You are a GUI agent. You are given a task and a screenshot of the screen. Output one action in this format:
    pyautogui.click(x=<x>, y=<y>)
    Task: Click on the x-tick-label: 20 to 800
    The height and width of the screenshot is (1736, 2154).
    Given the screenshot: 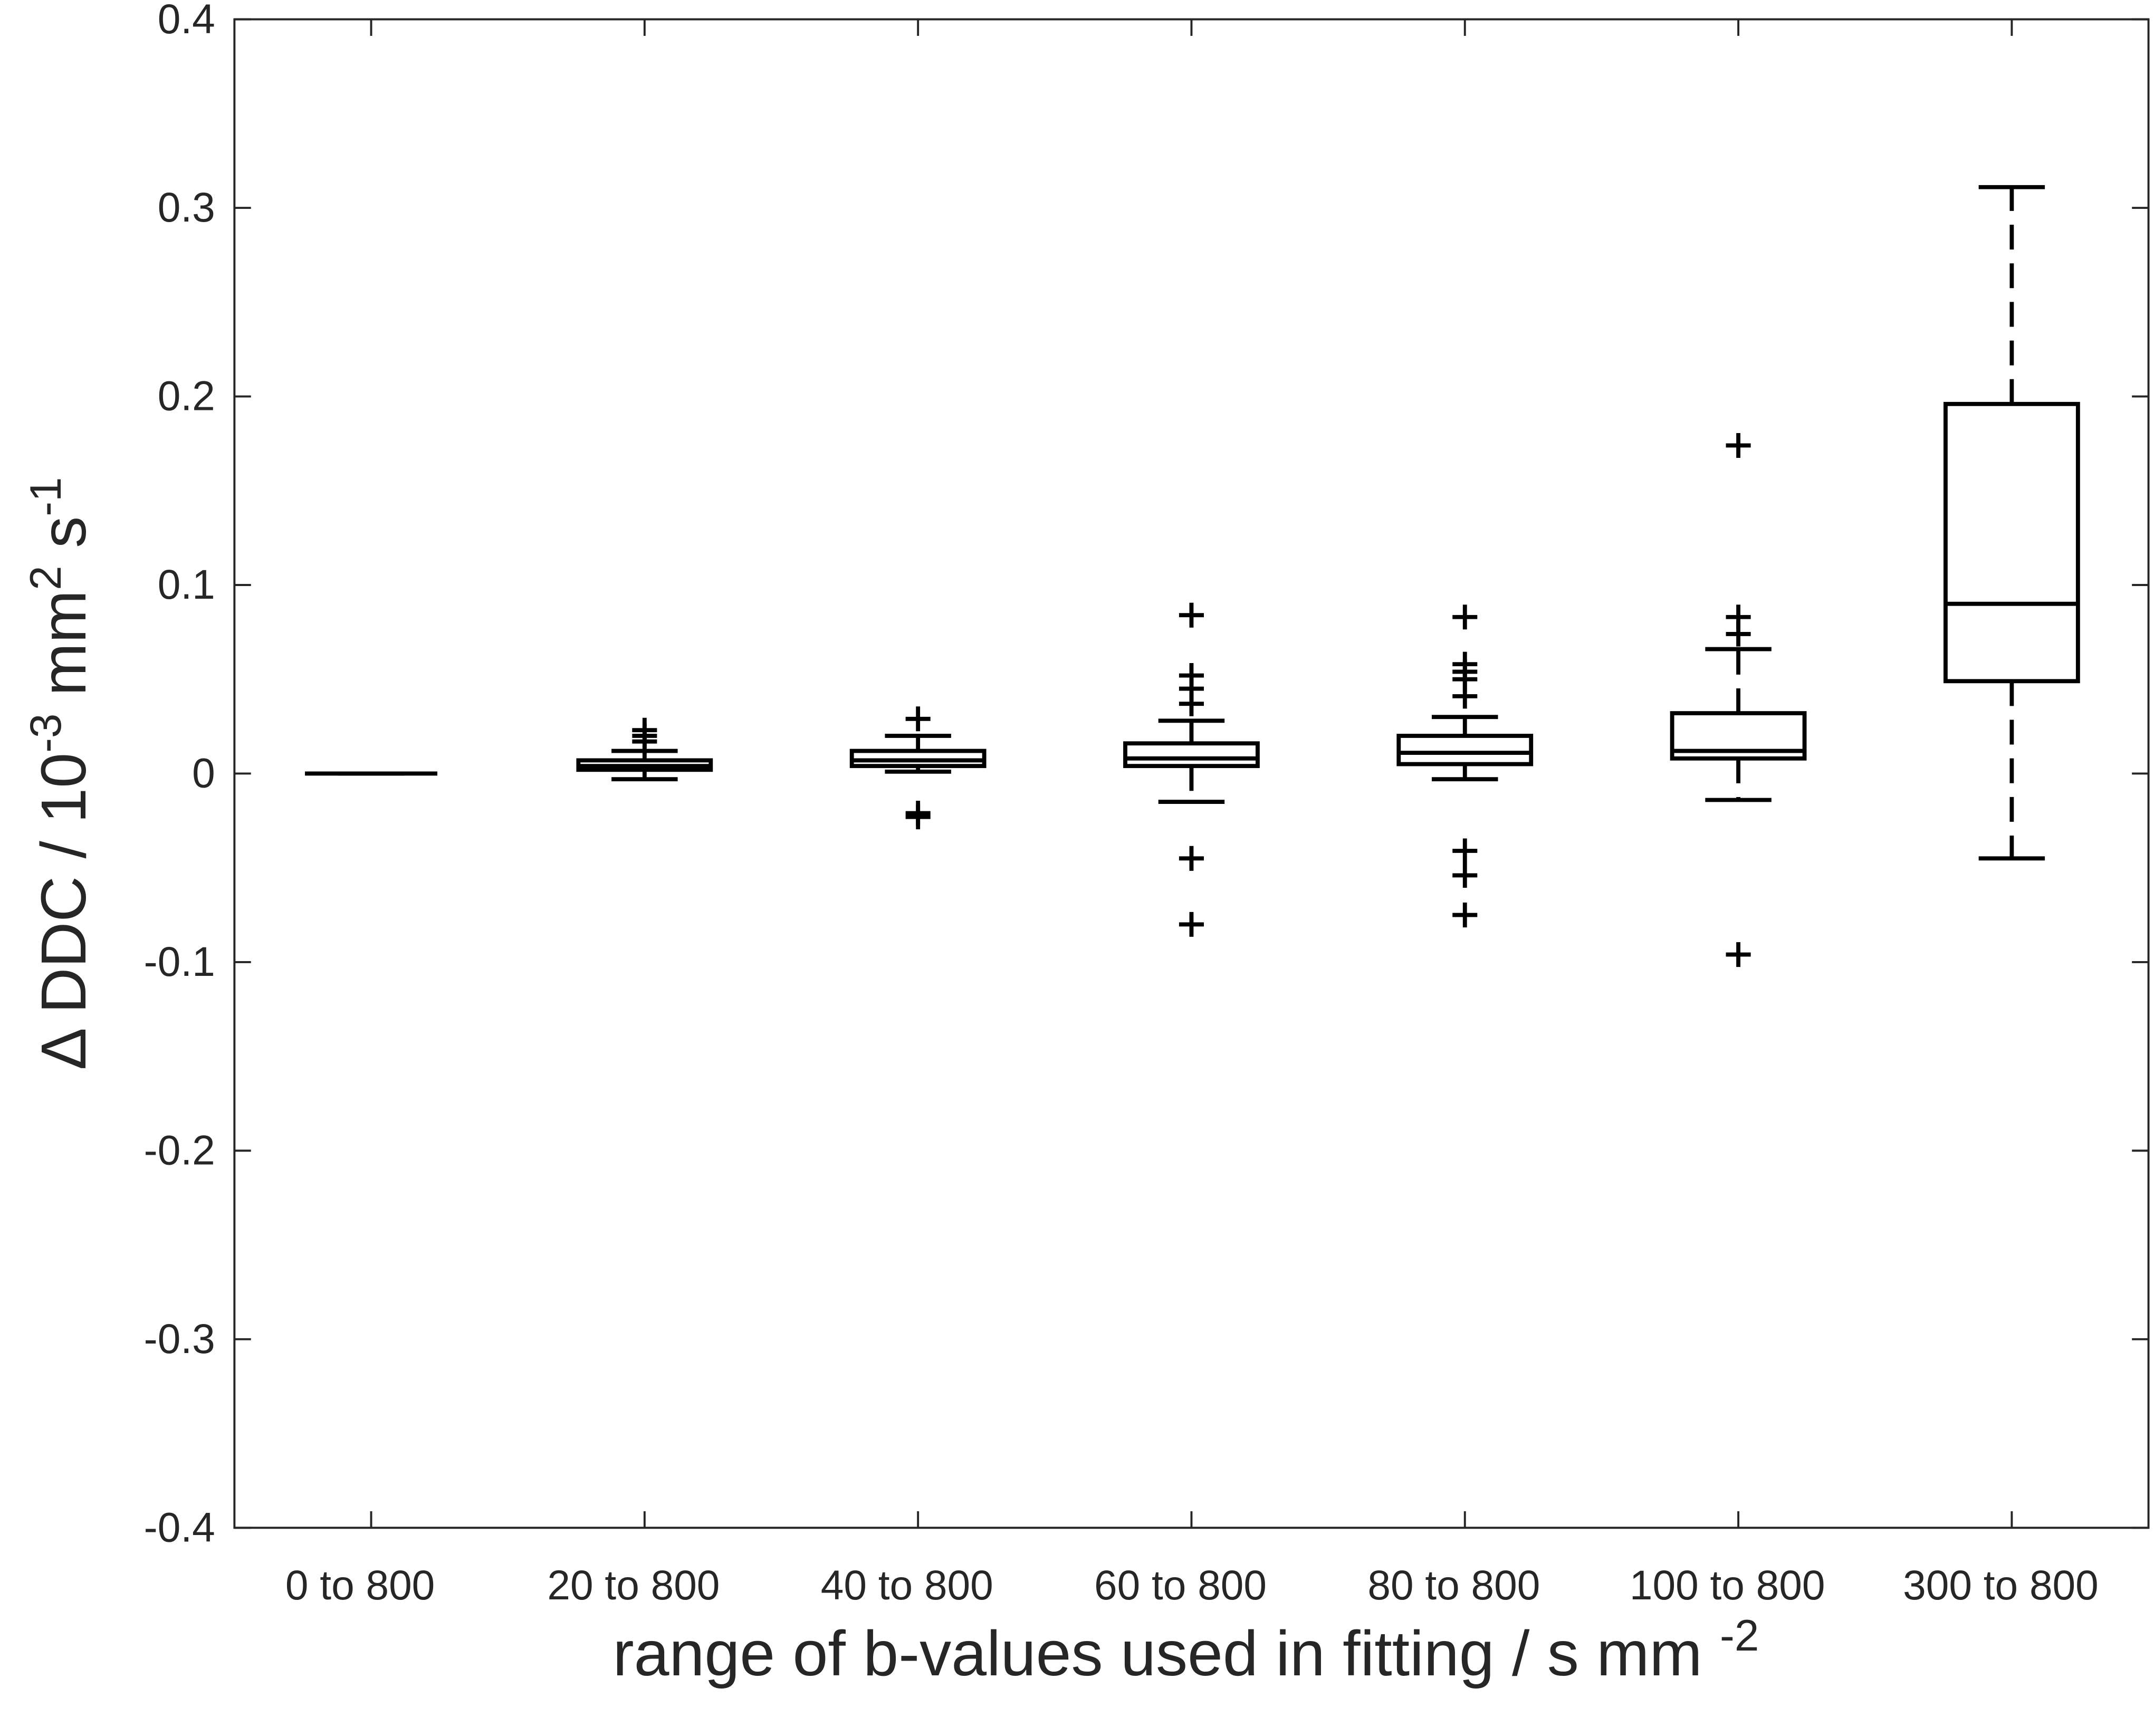 What is the action you would take?
    pyautogui.click(x=633, y=1585)
    